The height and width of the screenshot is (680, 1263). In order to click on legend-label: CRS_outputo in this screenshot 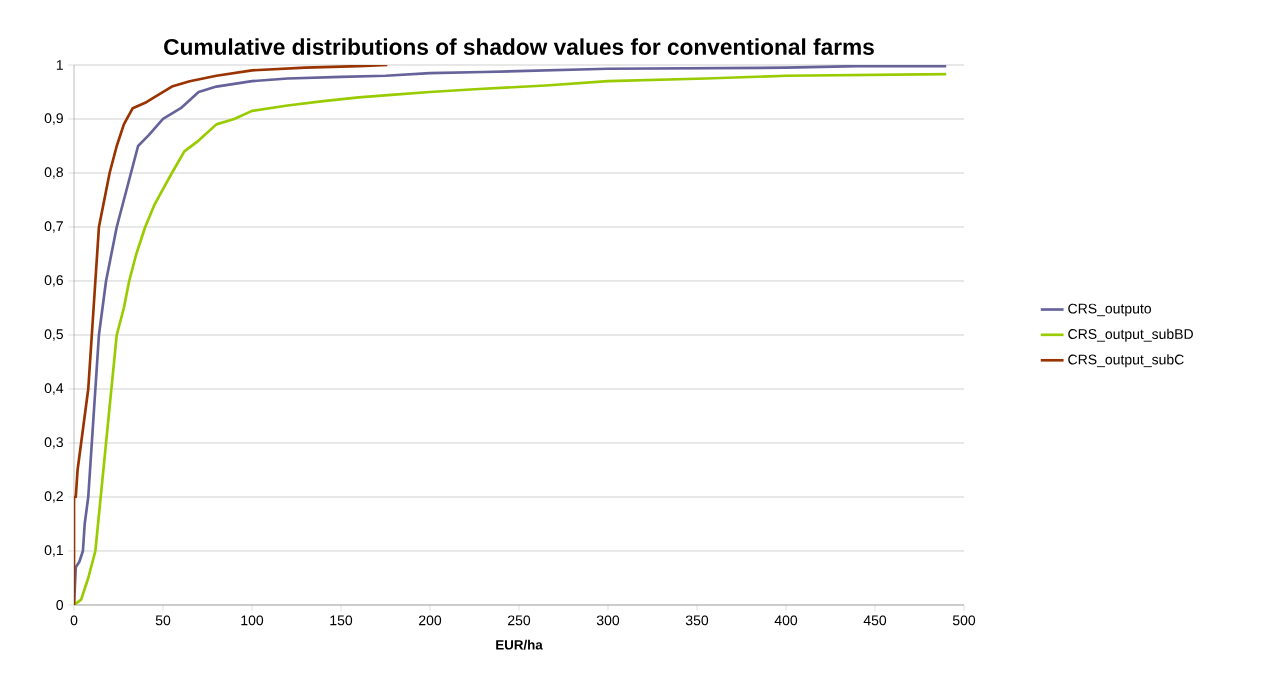, I will do `click(1110, 310)`.